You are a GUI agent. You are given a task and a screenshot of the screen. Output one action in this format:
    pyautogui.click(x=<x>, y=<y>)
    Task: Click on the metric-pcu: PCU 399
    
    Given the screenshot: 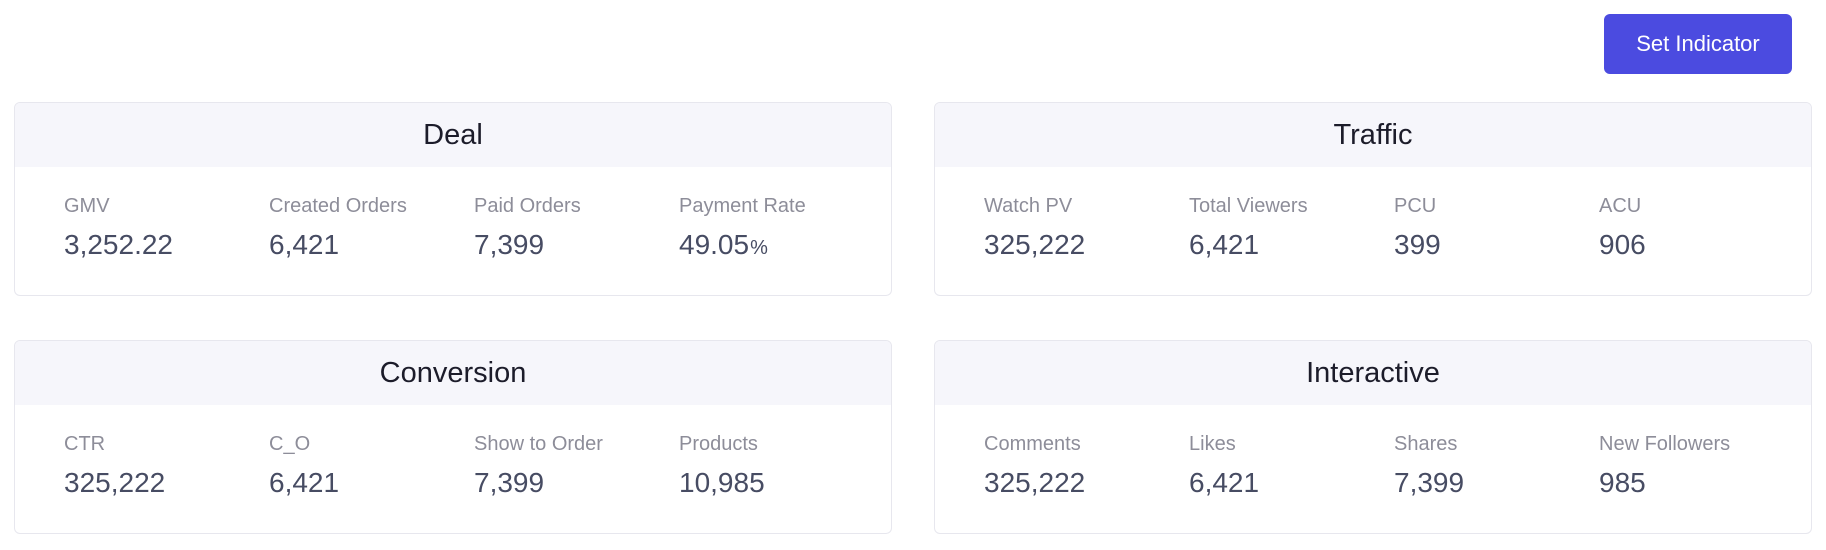 What is the action you would take?
    pyautogui.click(x=1496, y=227)
    